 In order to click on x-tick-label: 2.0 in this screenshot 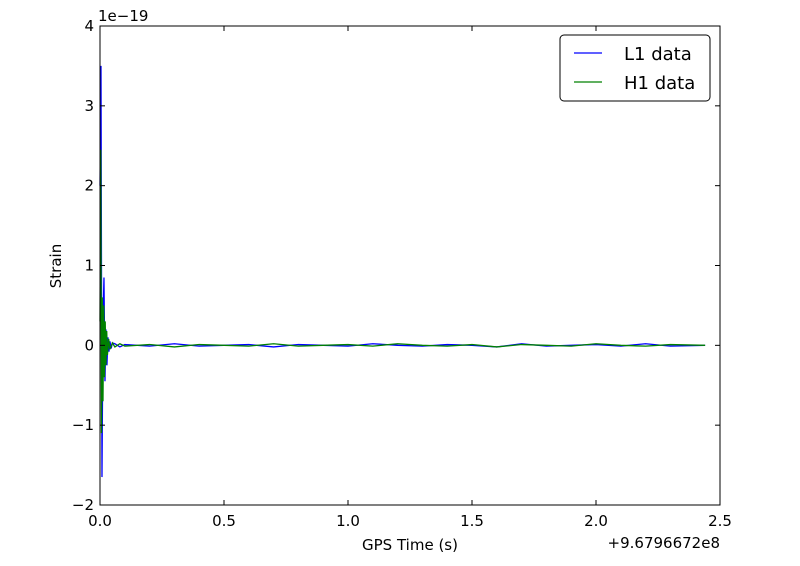, I will do `click(596, 521)`.